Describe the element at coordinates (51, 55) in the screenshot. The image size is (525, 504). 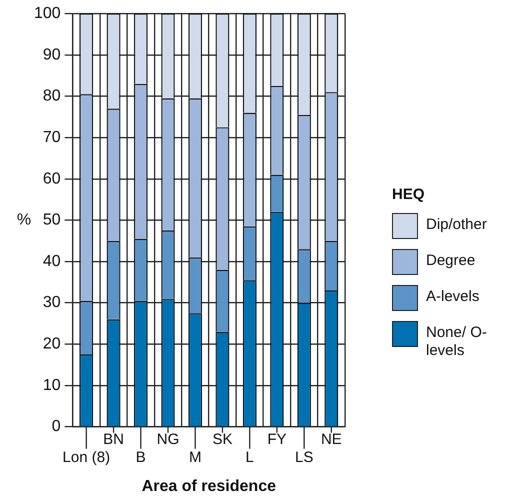
I see `y-tick-label: 90` at that location.